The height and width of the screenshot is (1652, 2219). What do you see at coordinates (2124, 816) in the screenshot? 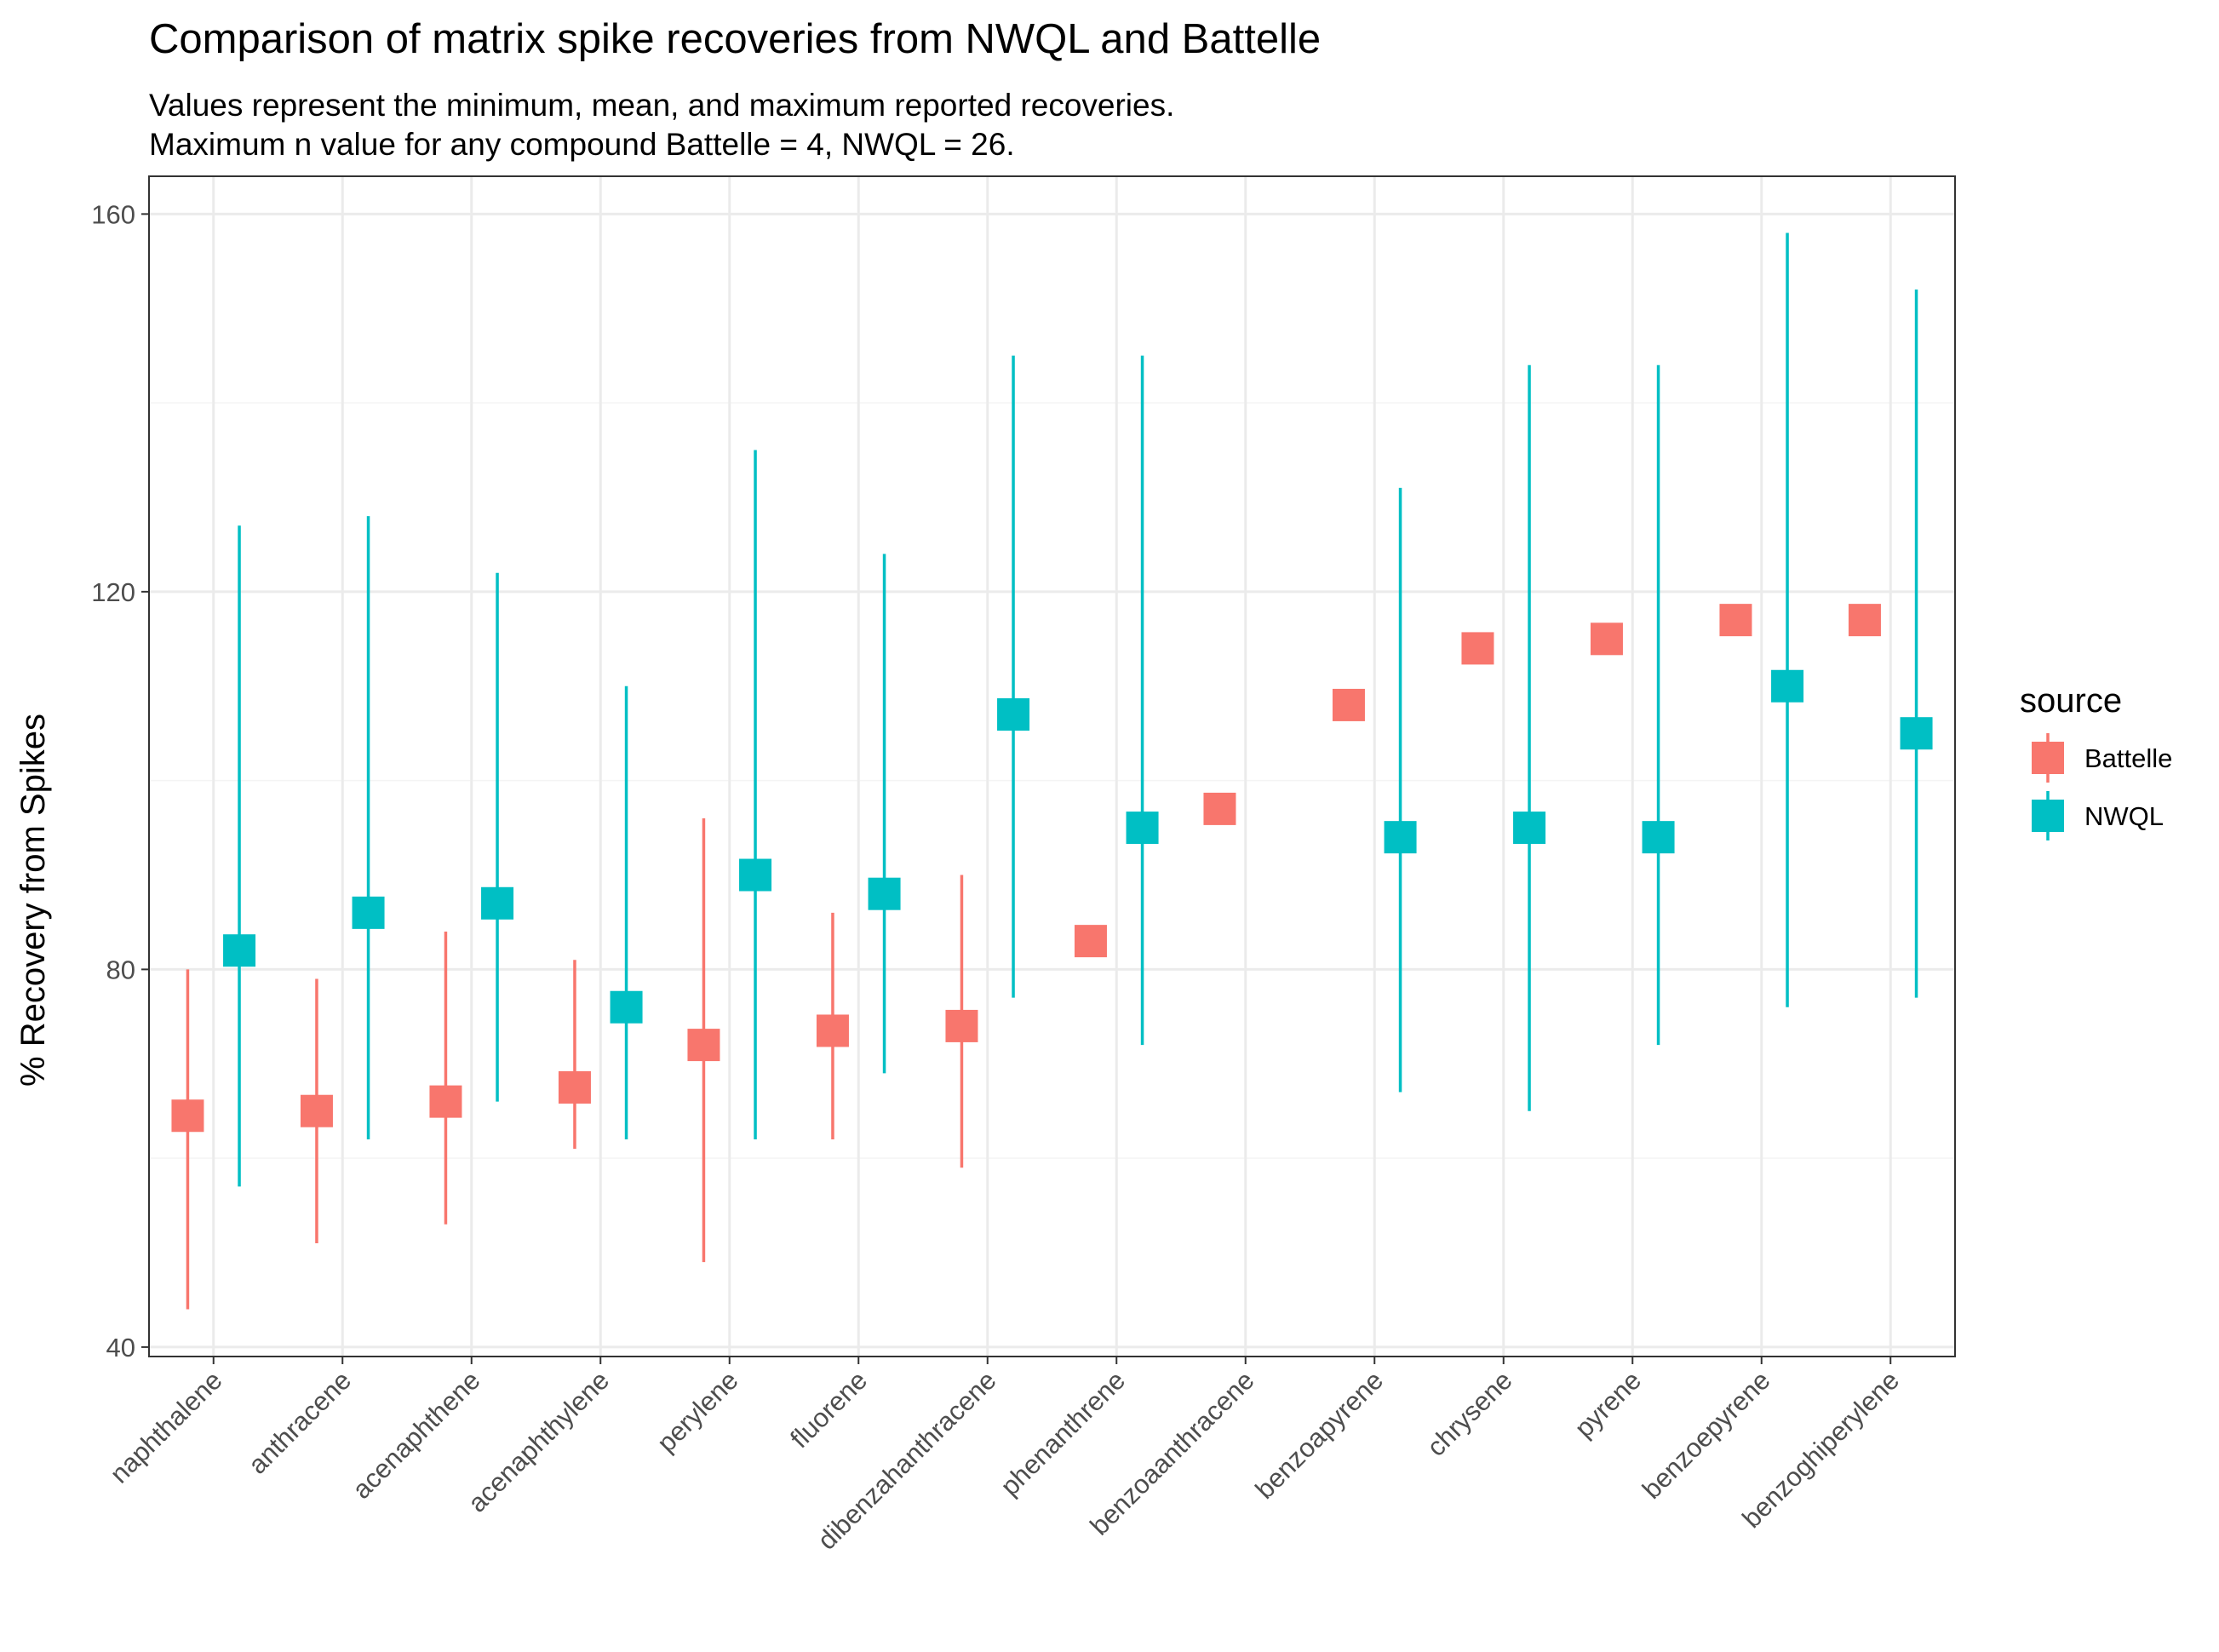
I see `legend-label-nwql: NWQL` at bounding box center [2124, 816].